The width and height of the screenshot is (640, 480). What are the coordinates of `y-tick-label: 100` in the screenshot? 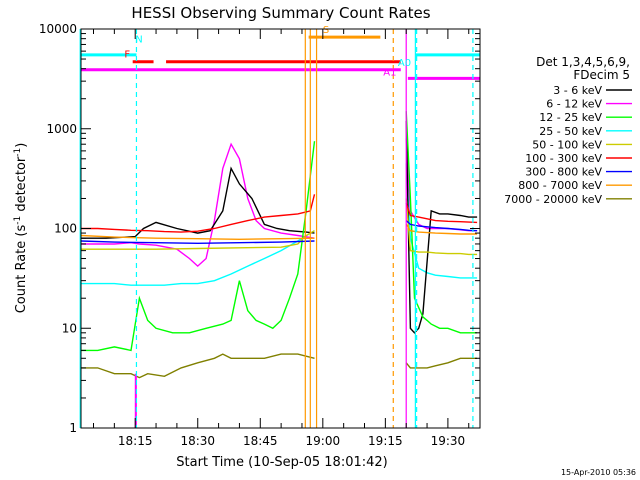 It's located at (65, 229).